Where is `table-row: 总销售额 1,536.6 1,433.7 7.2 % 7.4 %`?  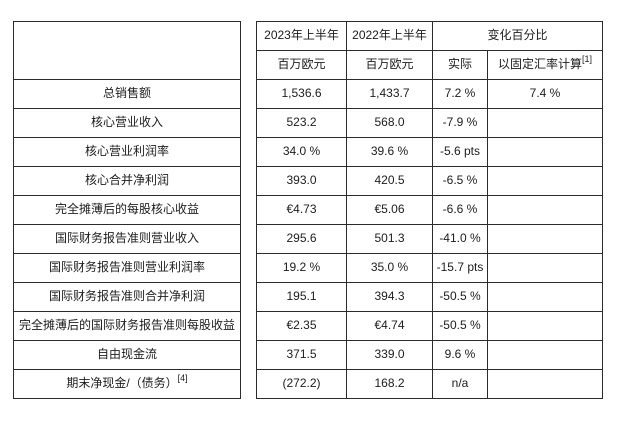
table-row: 总销售额 1,536.6 1,433.7 7.2 % 7.4 % is located at coordinates (308, 94).